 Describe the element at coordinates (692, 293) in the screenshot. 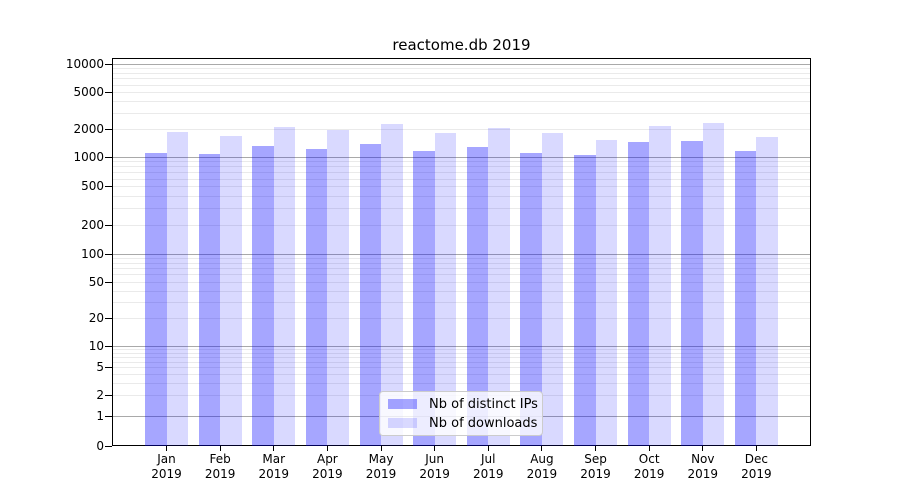

I see `bar-nb-of-distinct-ips-nov` at that location.